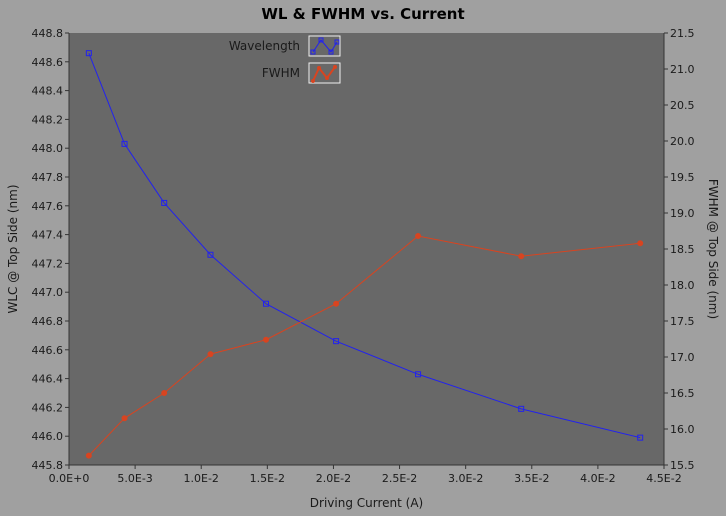  I want to click on y-left-tick-label: 446.4, so click(48, 379).